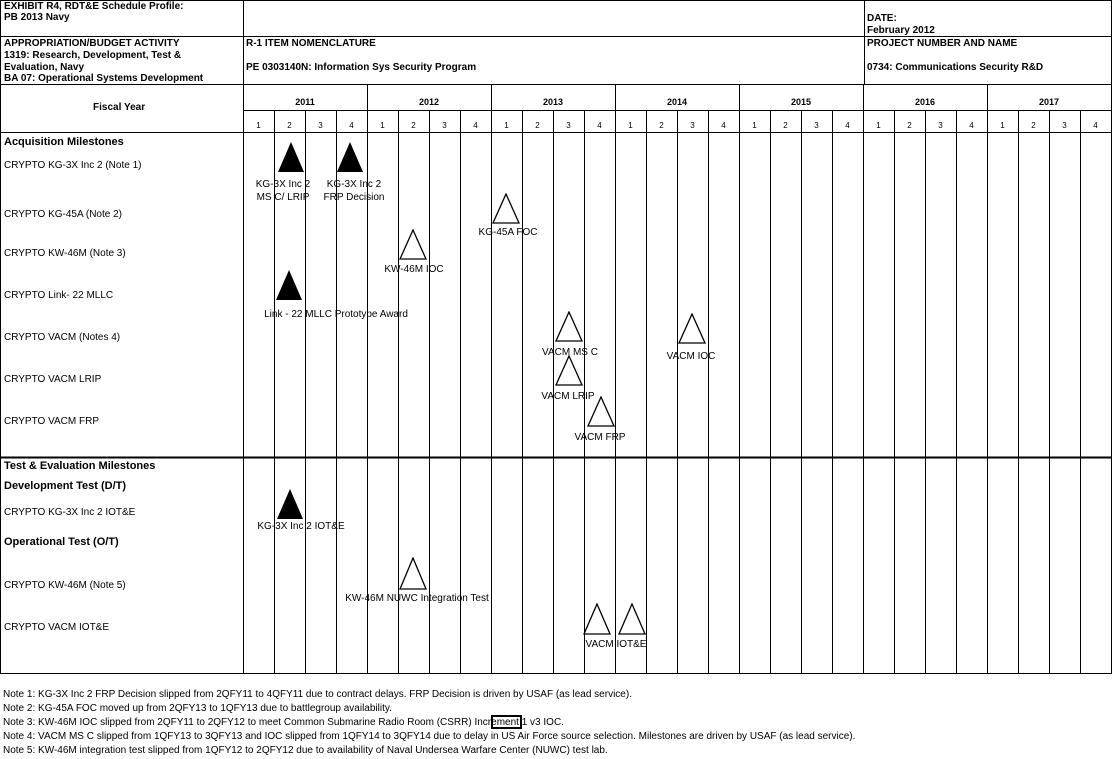 The width and height of the screenshot is (1112, 759). Describe the element at coordinates (119, 107) in the screenshot. I see `fiscal-year-label: Fiscal Year` at that location.